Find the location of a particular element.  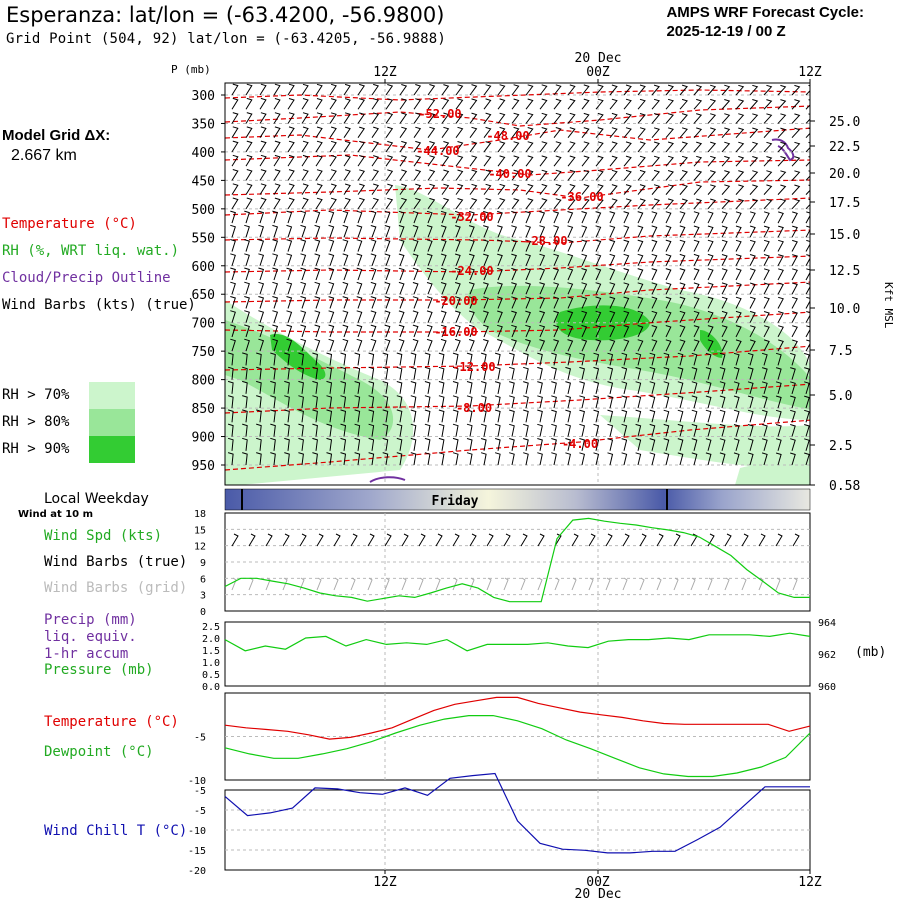

legend-cloud: Cloud/Precip Outline is located at coordinates (86, 278).